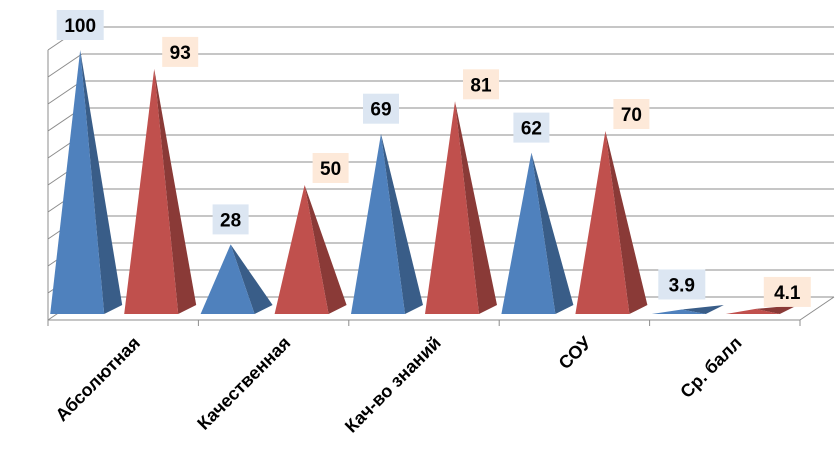  I want to click on data-label: 70, so click(631, 114).